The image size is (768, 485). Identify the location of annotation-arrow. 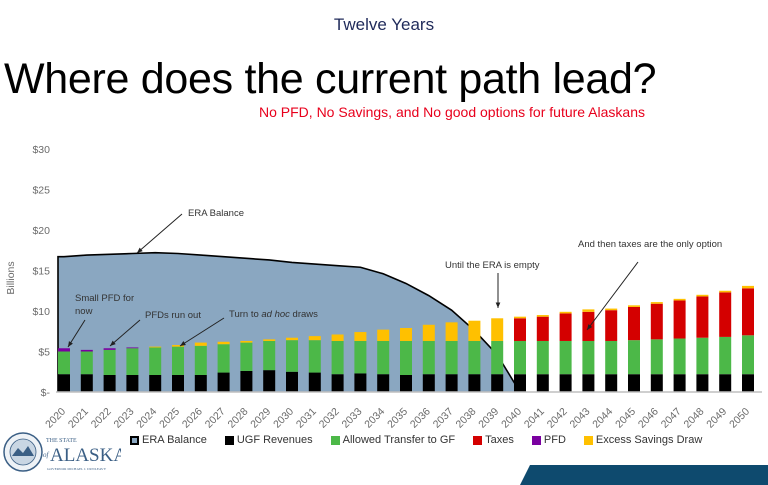
(202, 332).